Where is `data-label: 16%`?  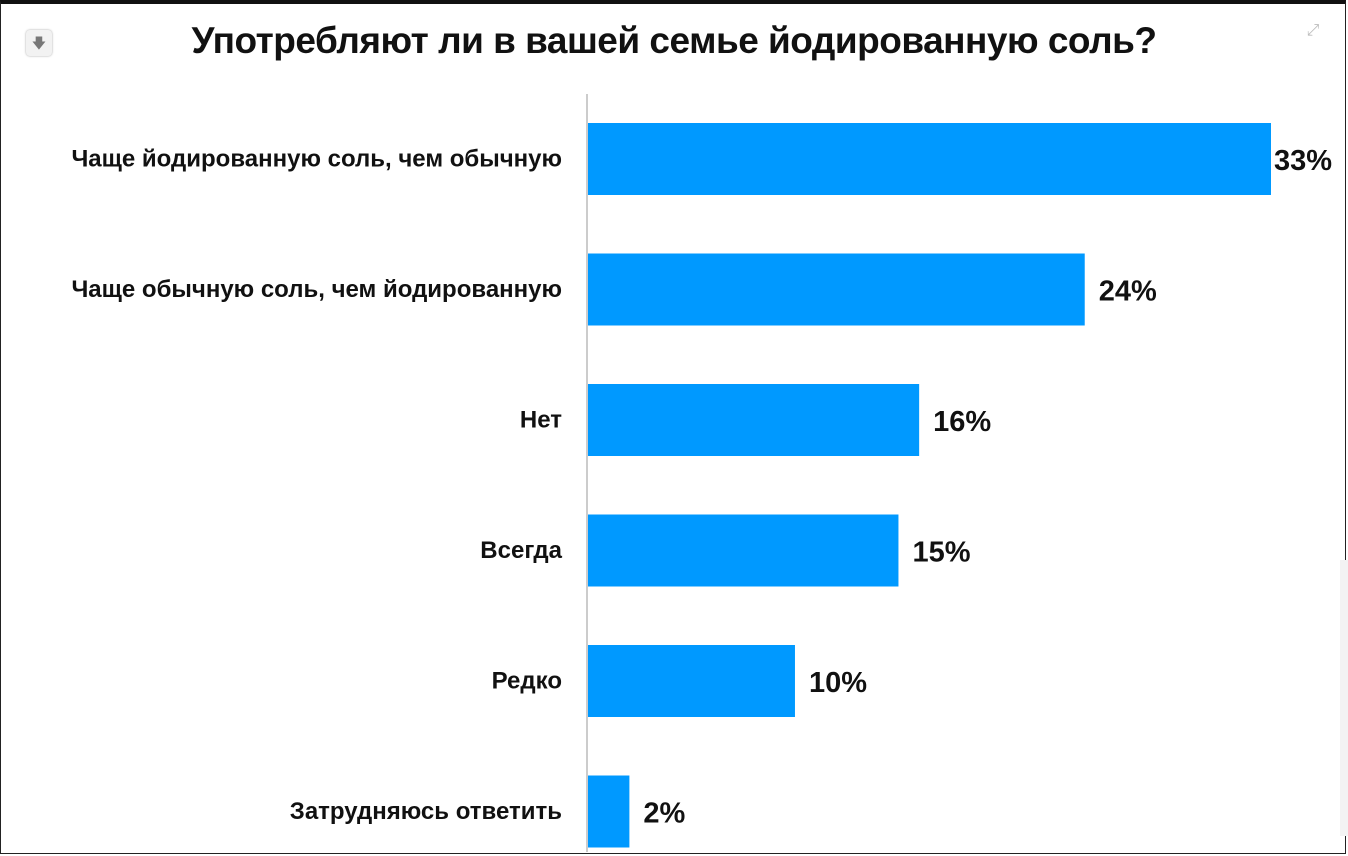
data-label: 16% is located at coordinates (962, 422).